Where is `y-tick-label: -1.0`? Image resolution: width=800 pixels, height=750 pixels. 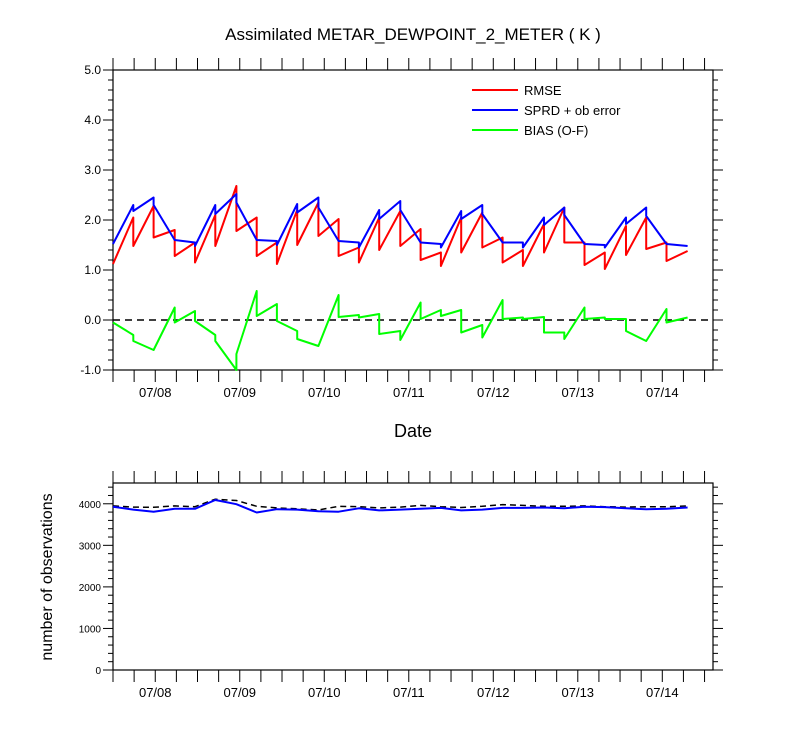 y-tick-label: -1.0 is located at coordinates (90, 370).